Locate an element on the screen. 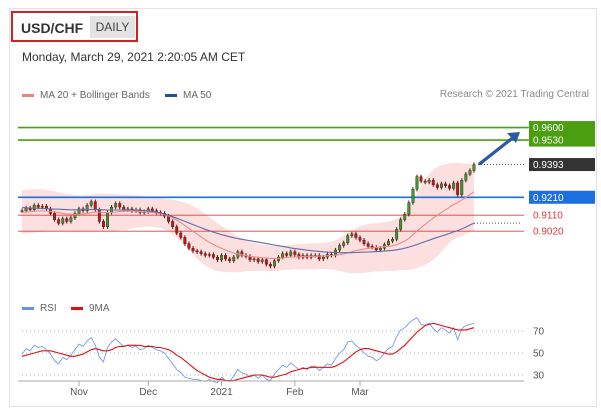  rsi-ma9-line is located at coordinates (248, 352).